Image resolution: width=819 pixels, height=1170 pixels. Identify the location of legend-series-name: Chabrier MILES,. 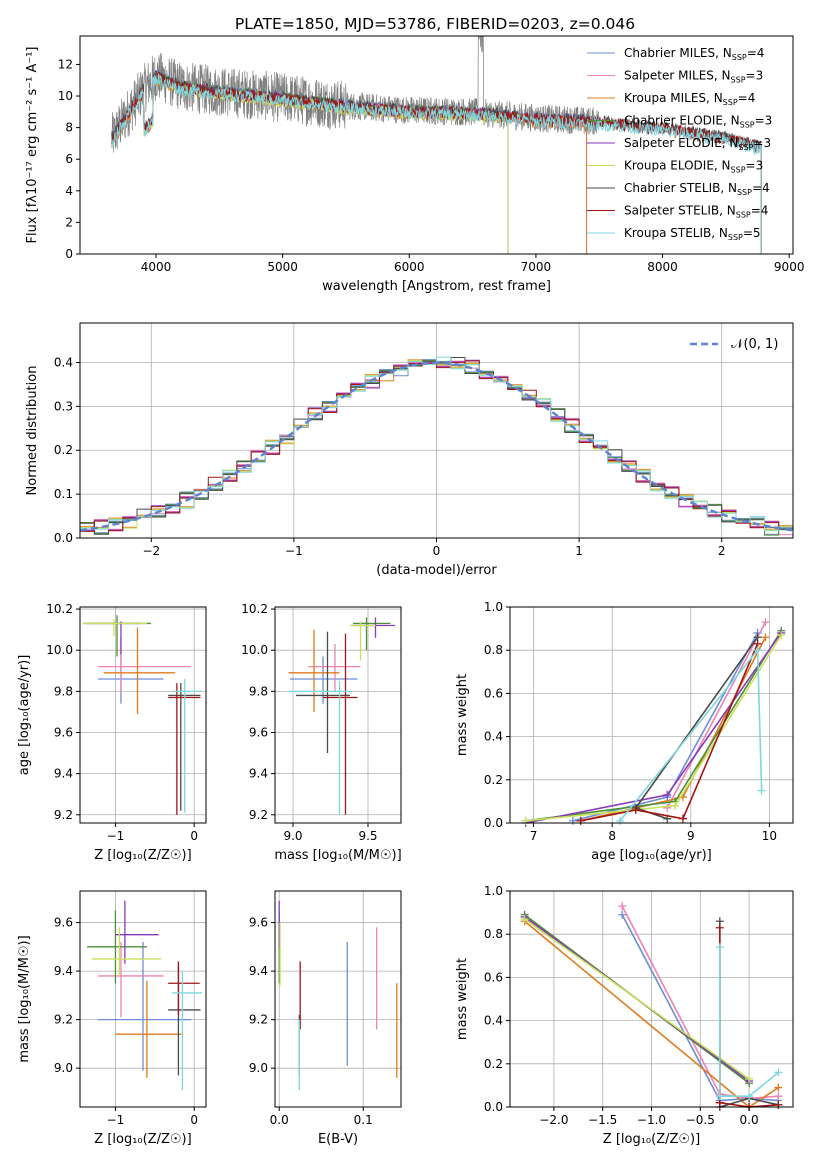
(673, 53).